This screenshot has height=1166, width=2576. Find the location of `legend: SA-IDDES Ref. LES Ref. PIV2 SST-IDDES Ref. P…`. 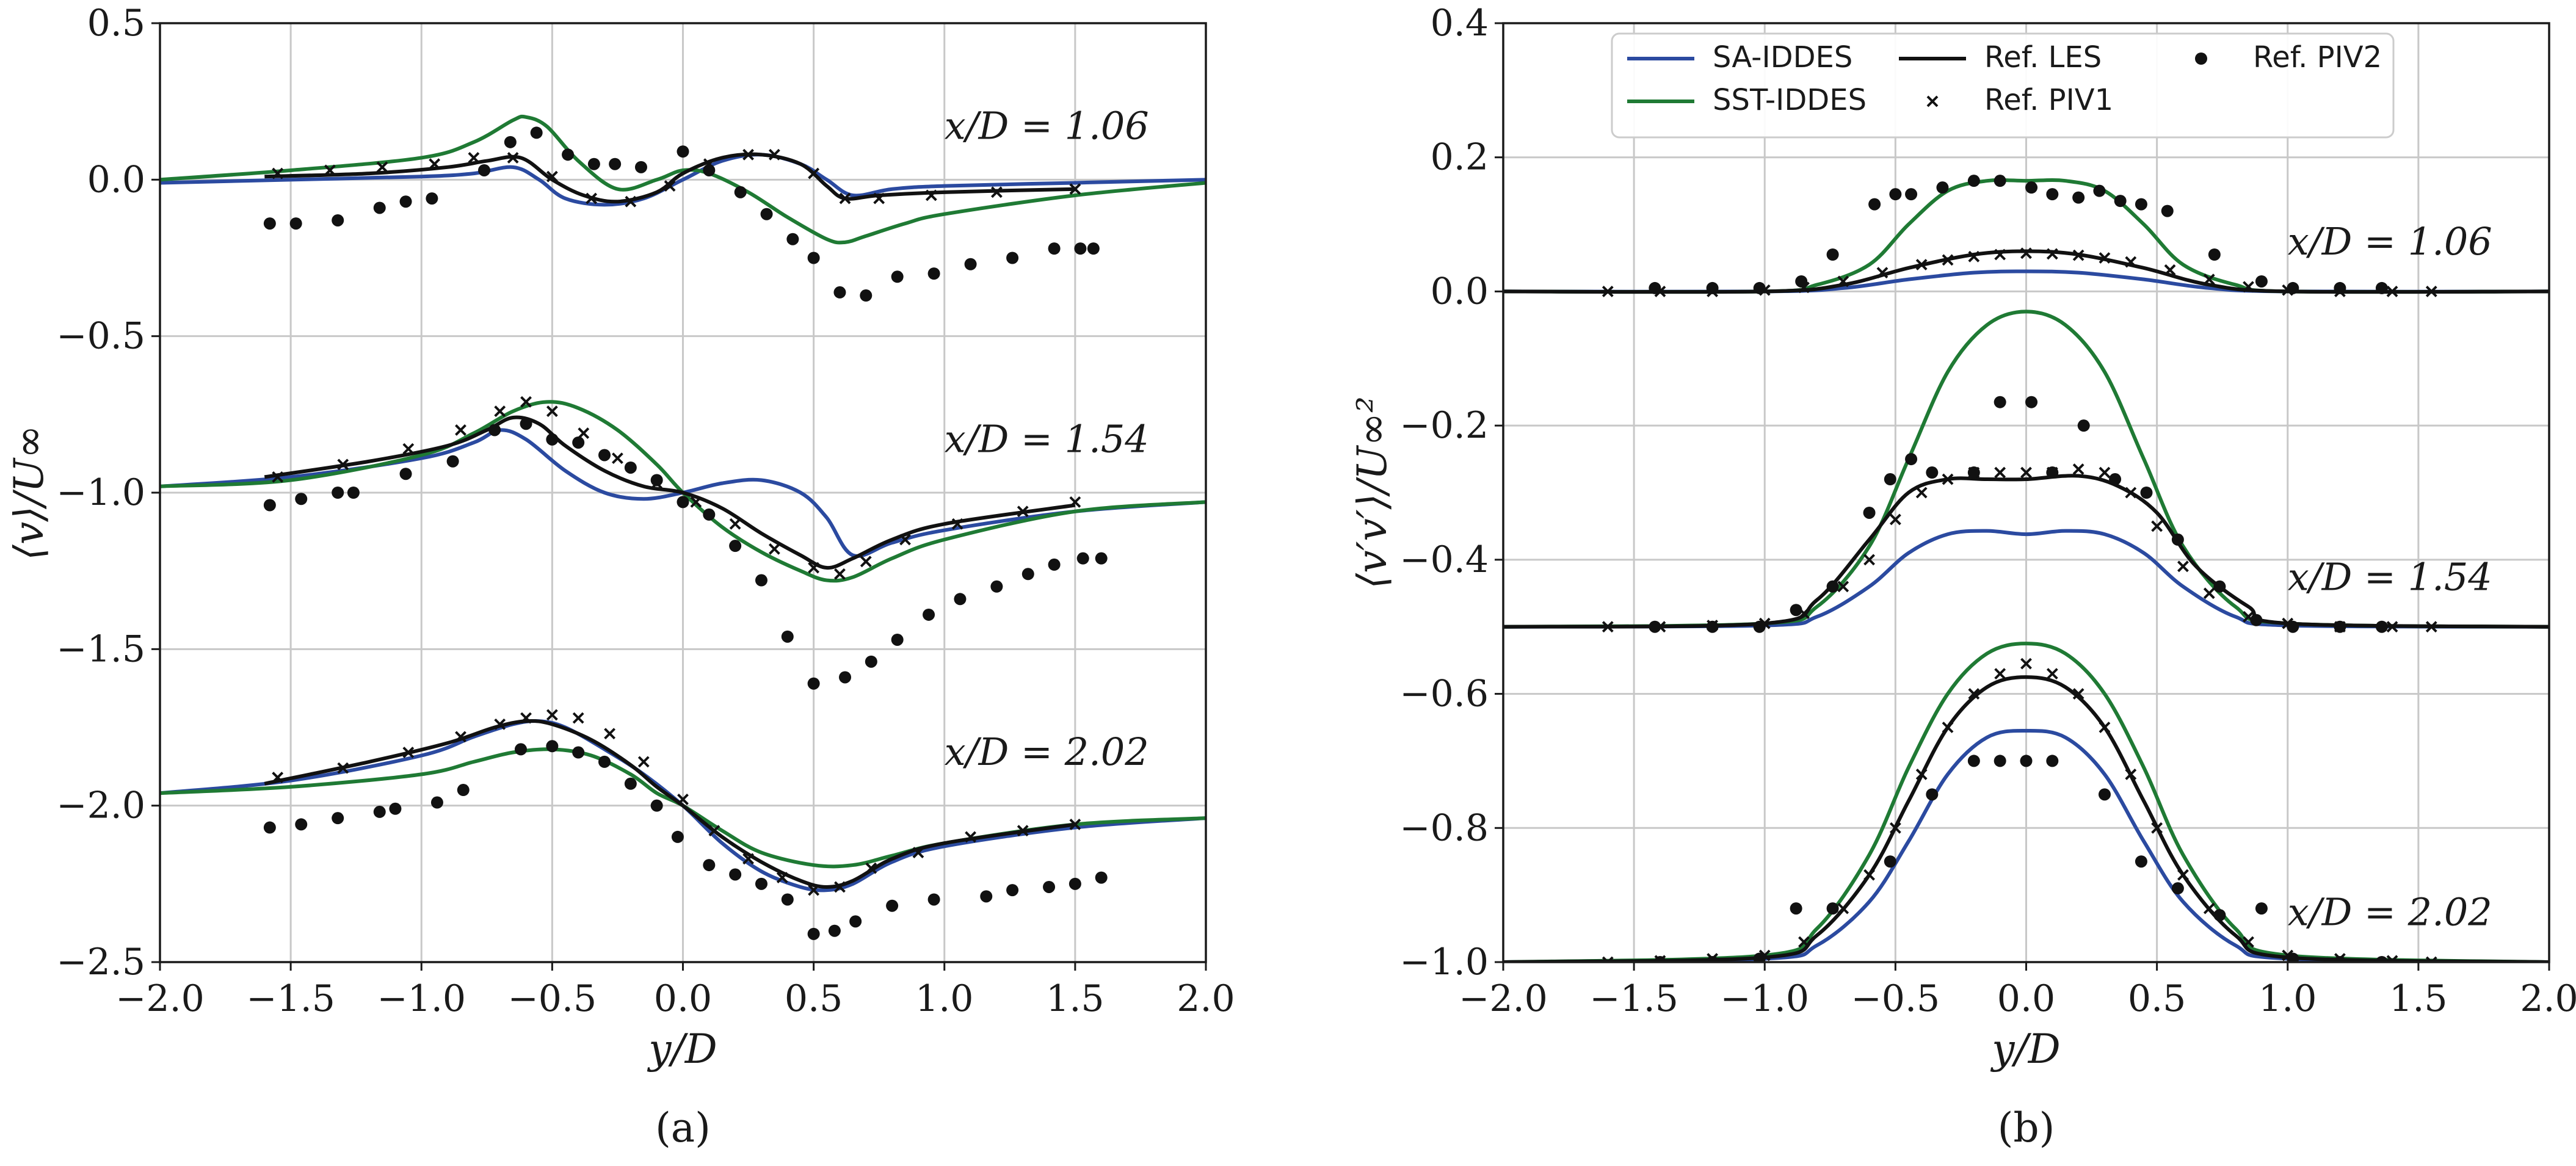

legend: SA-IDDES Ref. LES Ref. PIV2 SST-IDDES Ref. P… is located at coordinates (2003, 85).